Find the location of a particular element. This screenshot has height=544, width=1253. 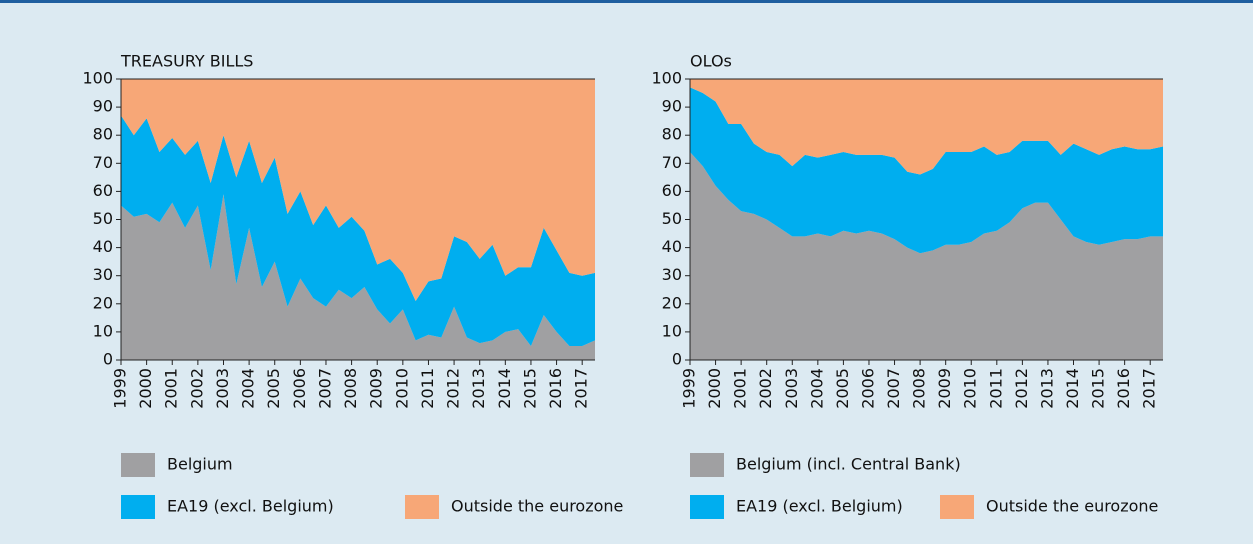

top-rule is located at coordinates (626, 1).